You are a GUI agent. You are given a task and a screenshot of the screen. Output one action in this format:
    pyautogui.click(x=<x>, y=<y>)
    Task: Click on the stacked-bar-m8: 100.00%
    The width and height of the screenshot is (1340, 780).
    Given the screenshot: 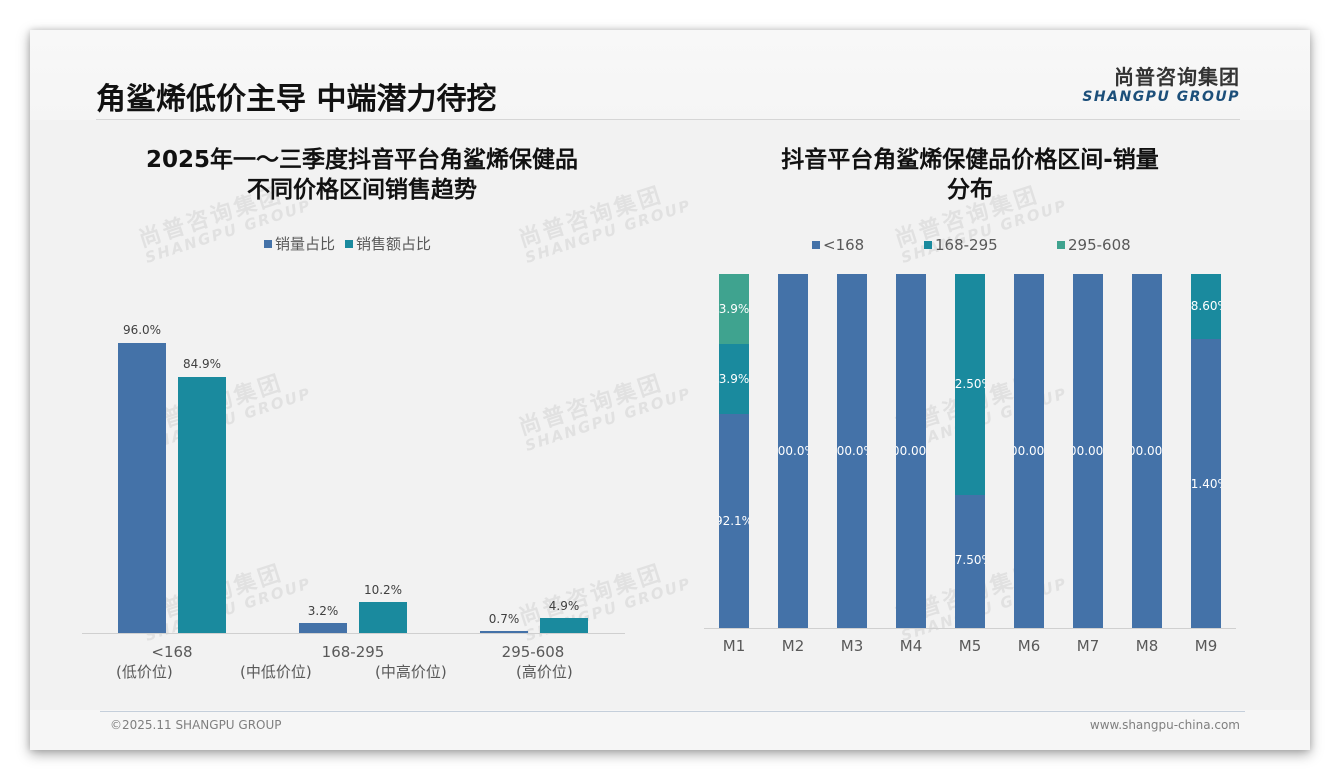 What is the action you would take?
    pyautogui.click(x=1147, y=451)
    